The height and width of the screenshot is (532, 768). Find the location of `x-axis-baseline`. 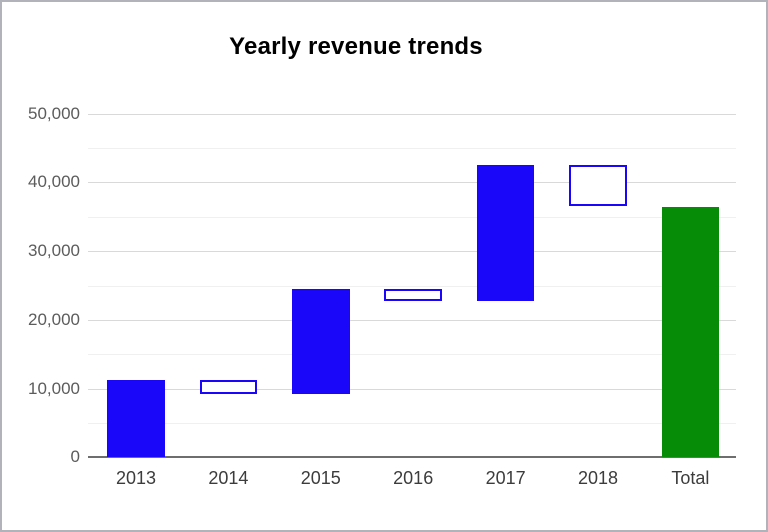

x-axis-baseline is located at coordinates (412, 457).